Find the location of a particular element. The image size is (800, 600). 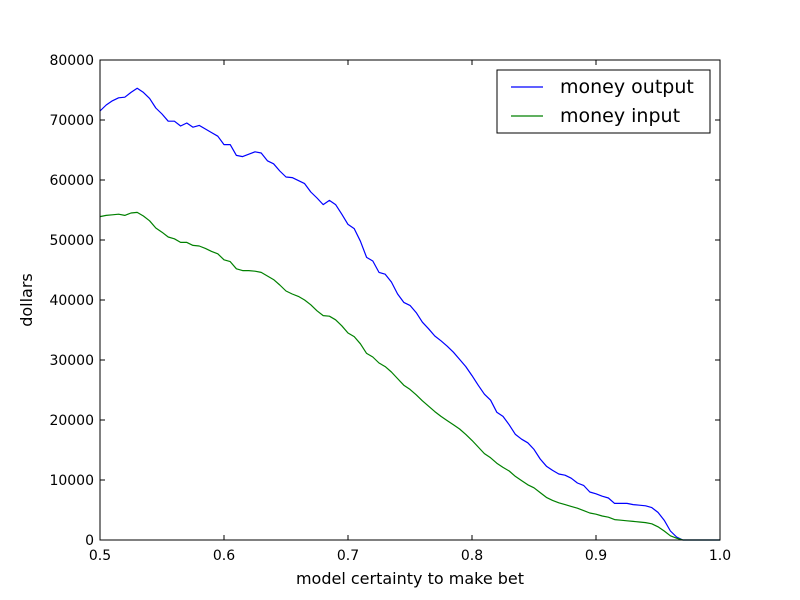

legend-label-money-output: money output is located at coordinates (627, 87).